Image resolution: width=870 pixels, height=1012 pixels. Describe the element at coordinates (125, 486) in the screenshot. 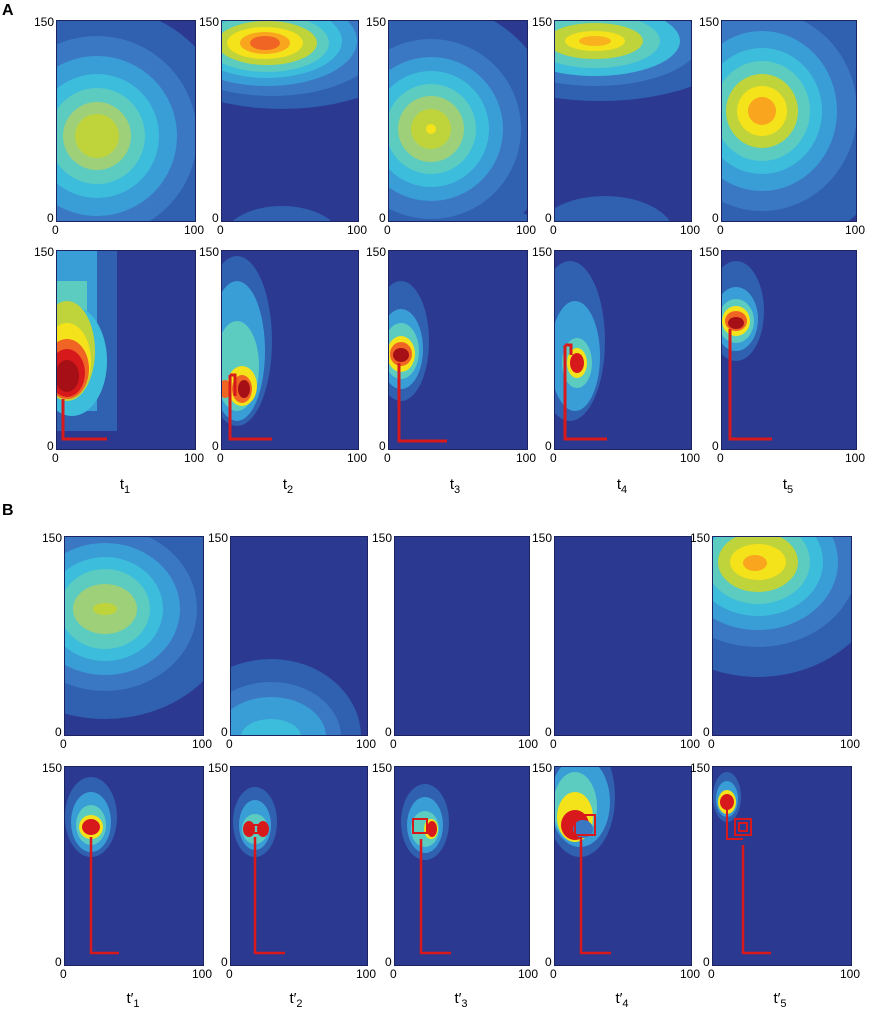

I see `time-label-a-1: t1` at that location.